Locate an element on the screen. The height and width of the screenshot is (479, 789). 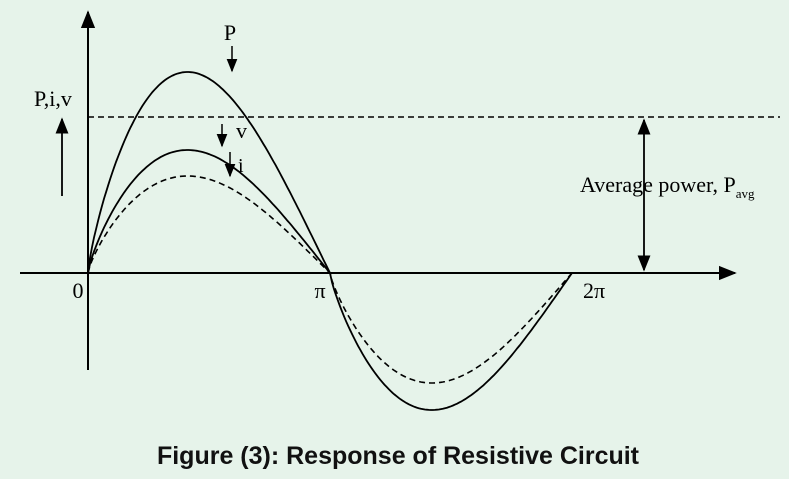
average-label-text: Average power, P is located at coordinates (658, 184).